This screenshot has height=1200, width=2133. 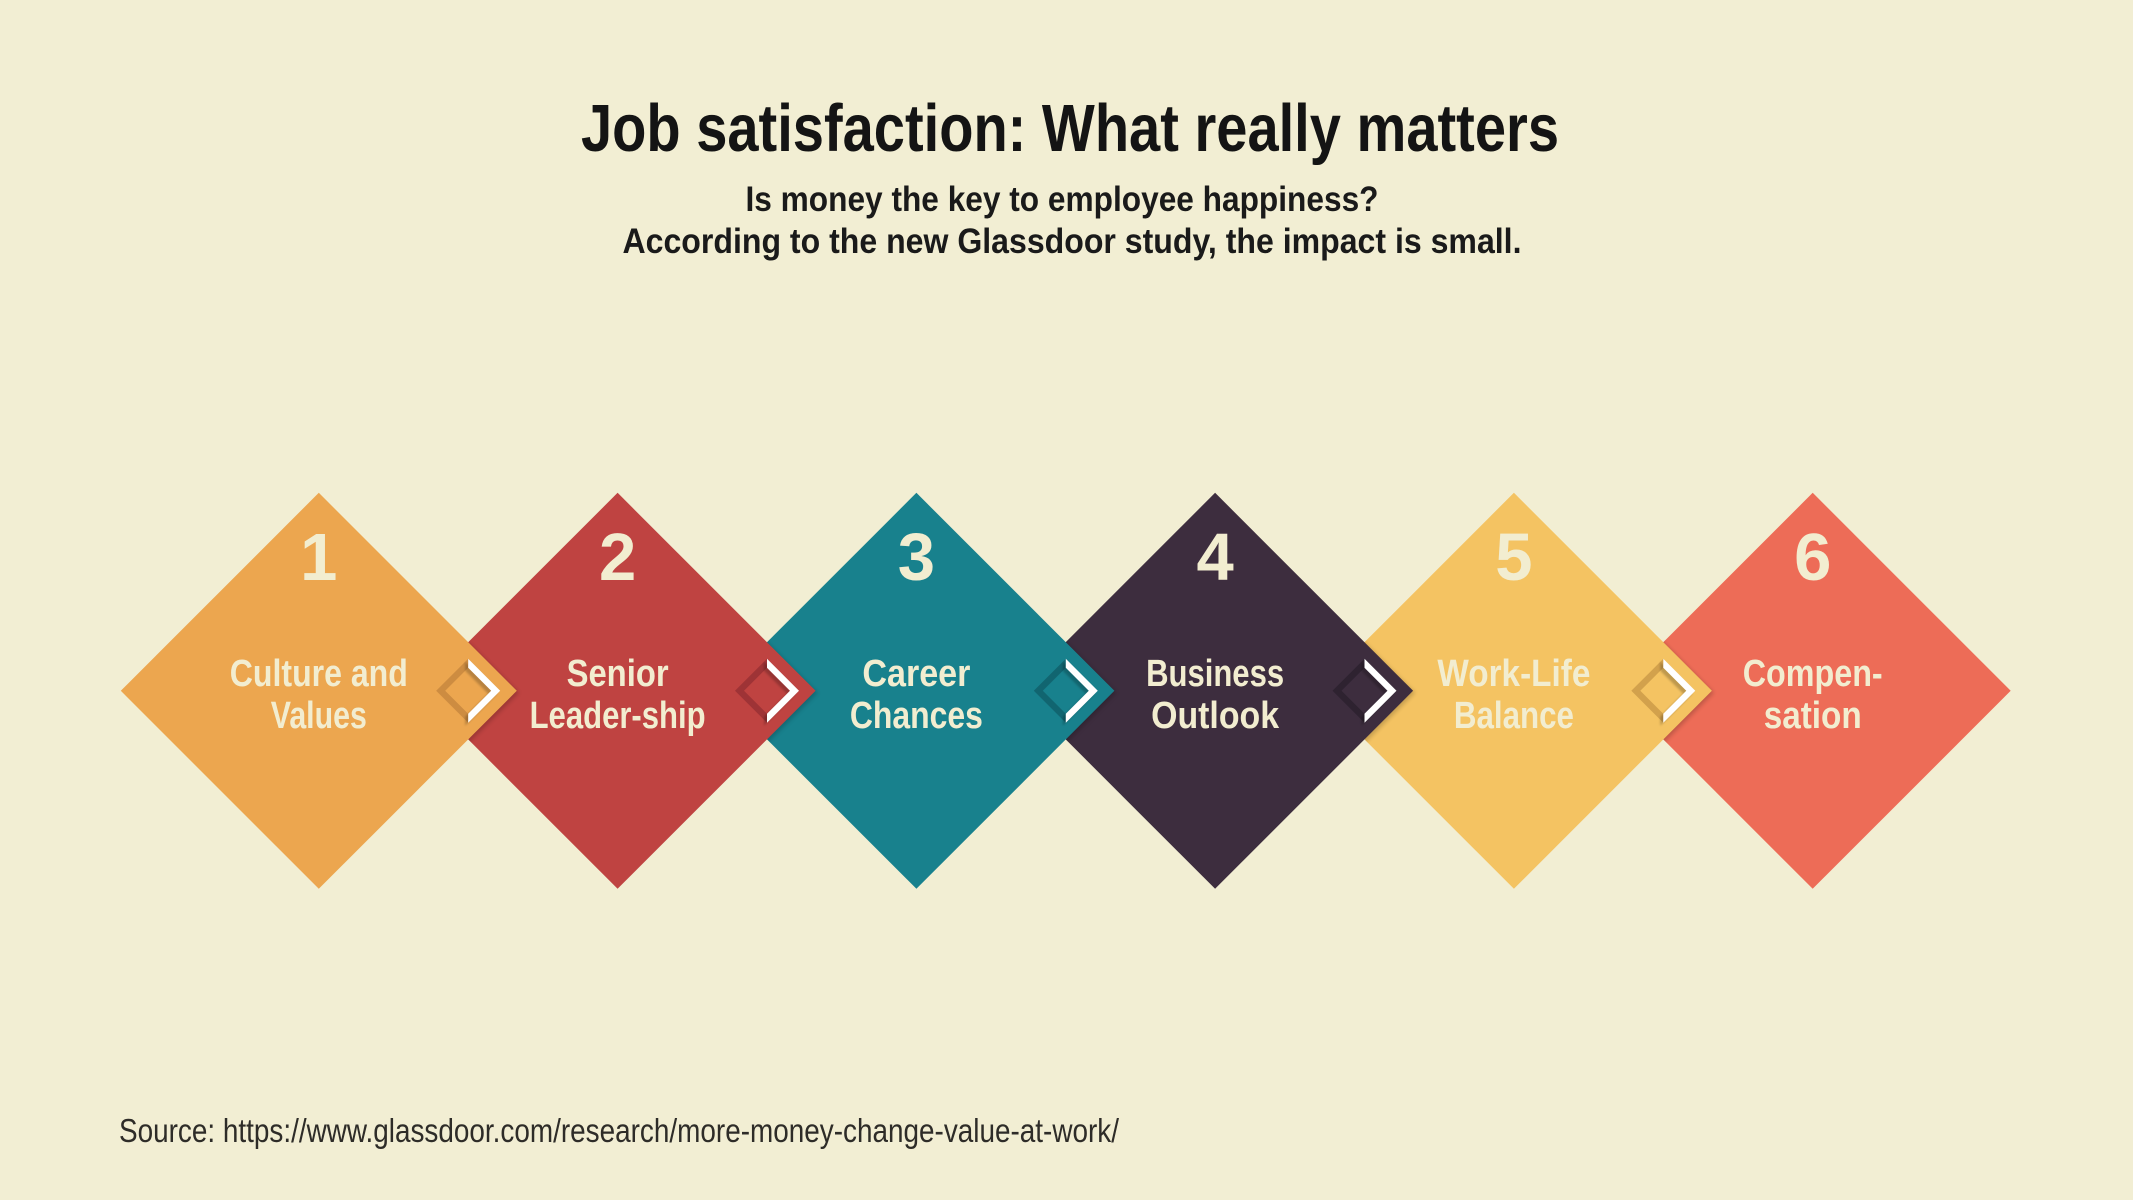 I want to click on svg-text: sation, so click(x=1813, y=716).